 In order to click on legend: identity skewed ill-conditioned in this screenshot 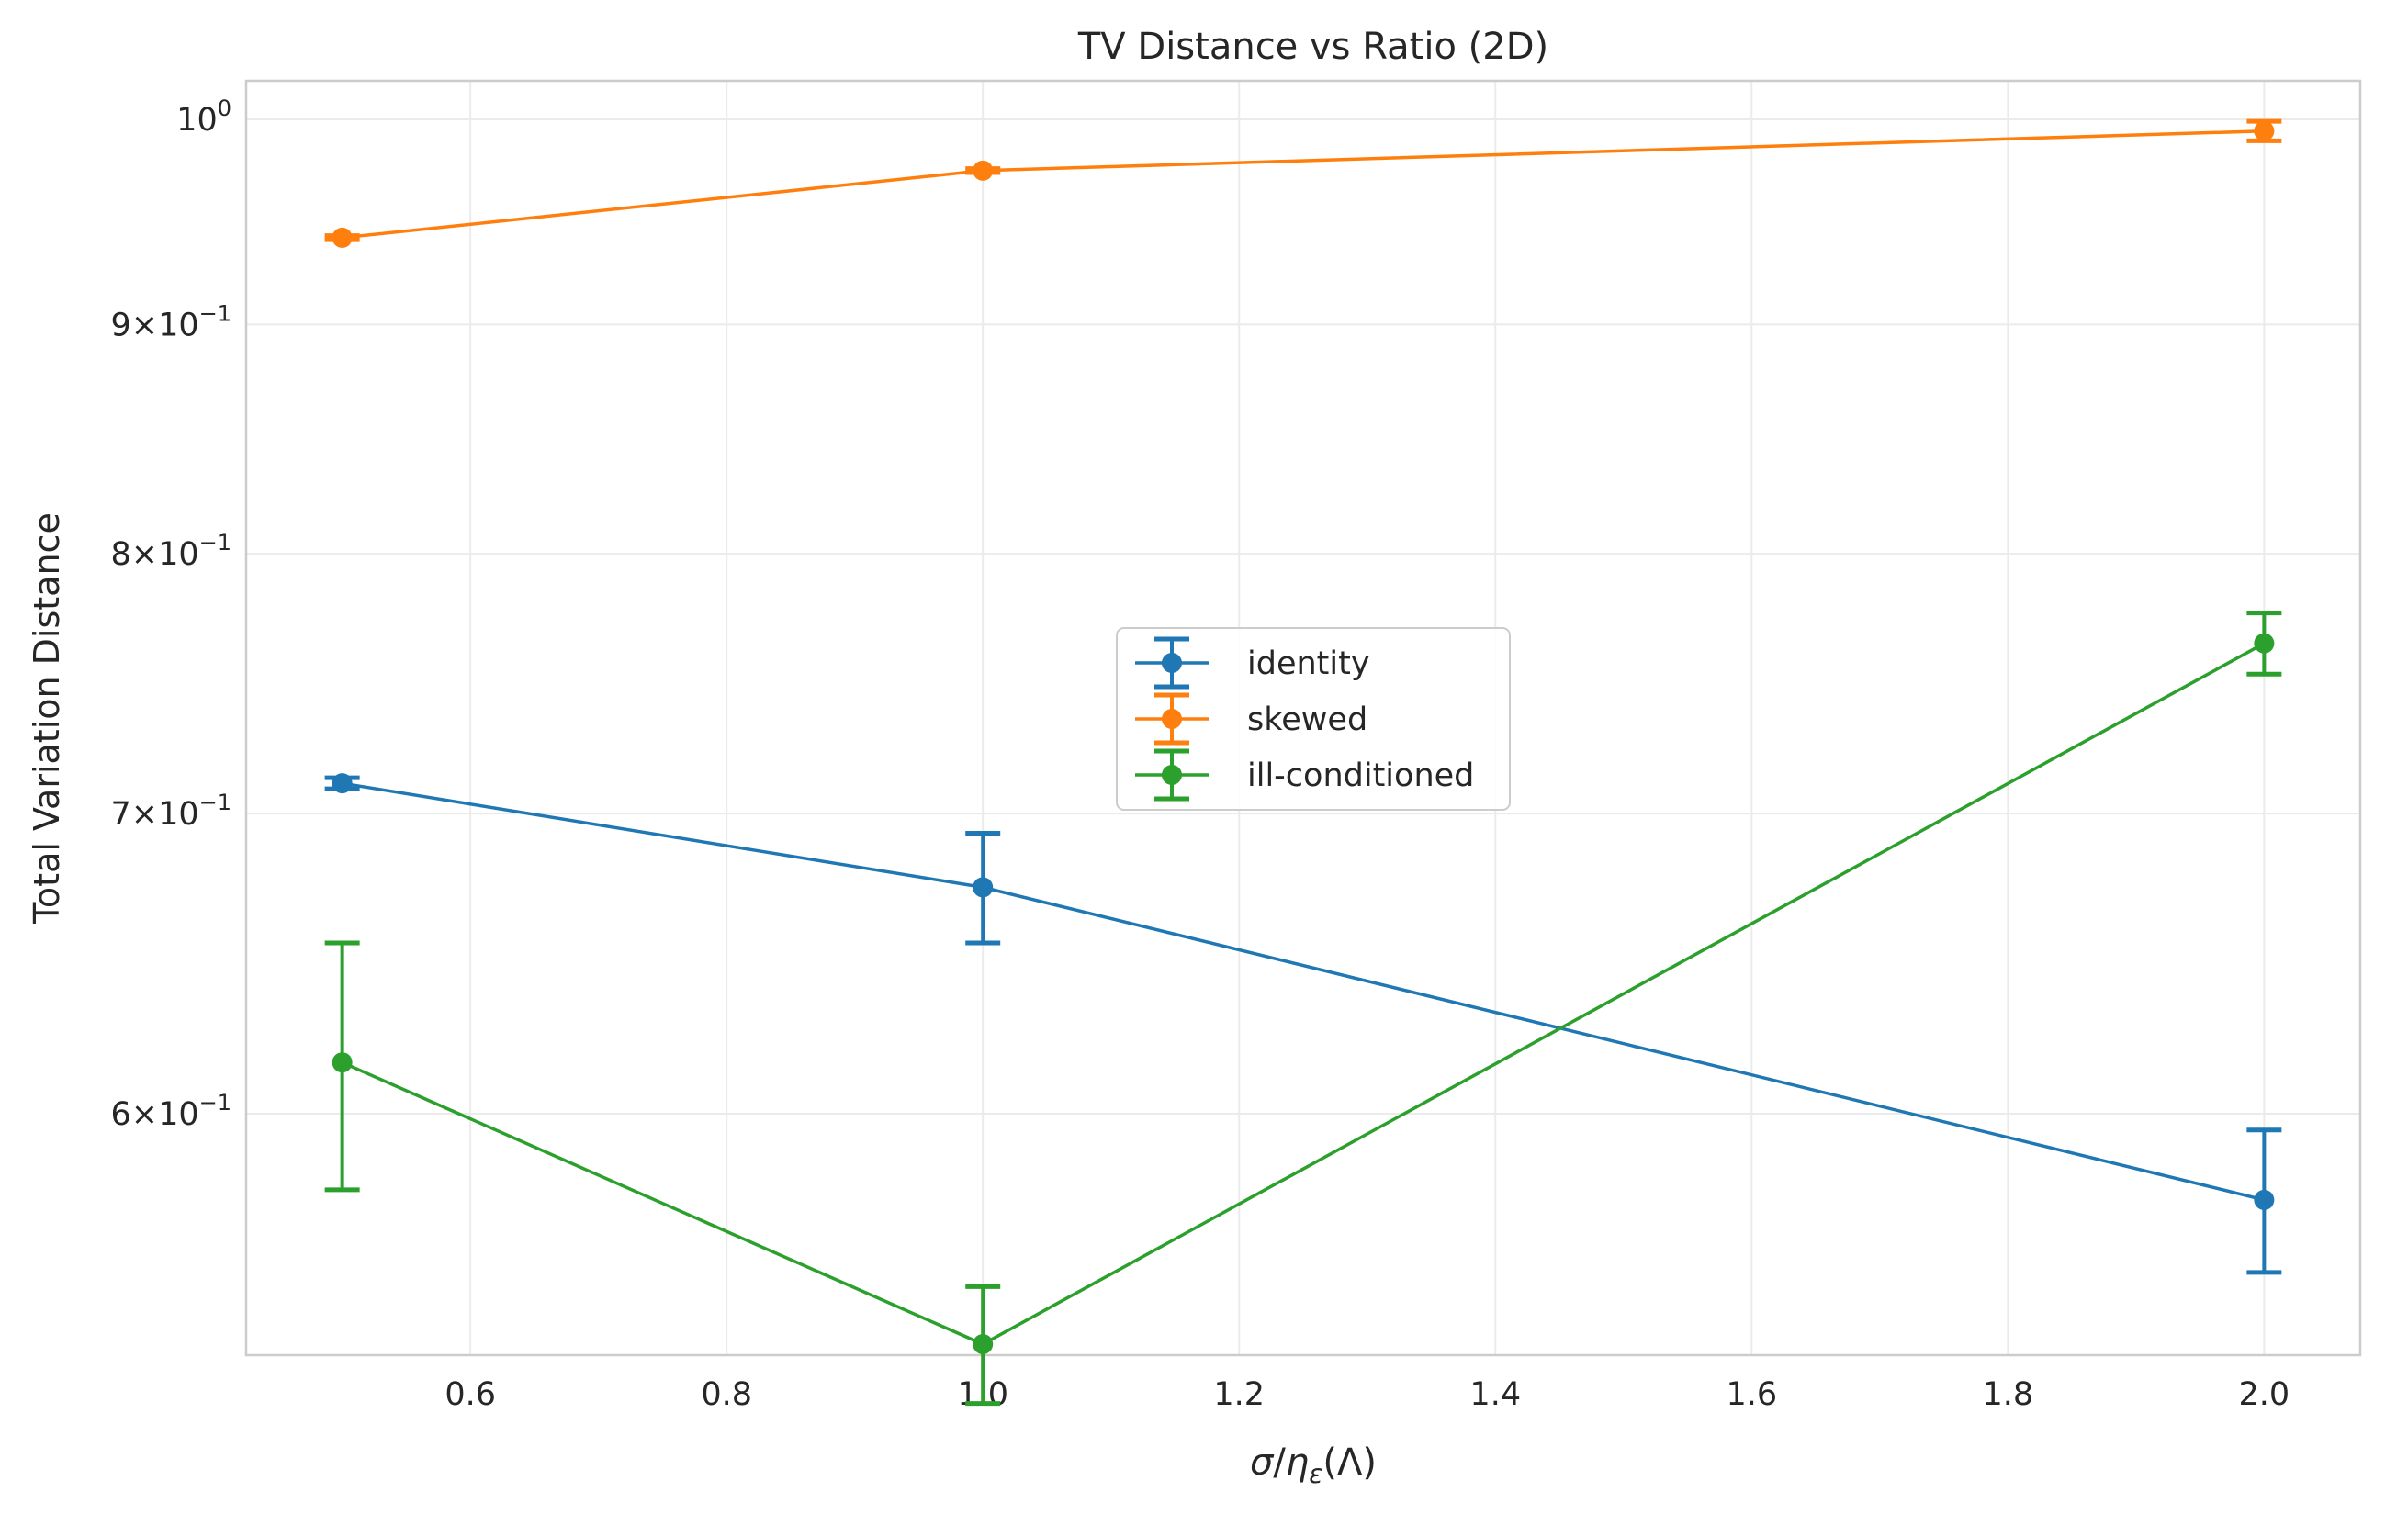, I will do `click(1313, 719)`.